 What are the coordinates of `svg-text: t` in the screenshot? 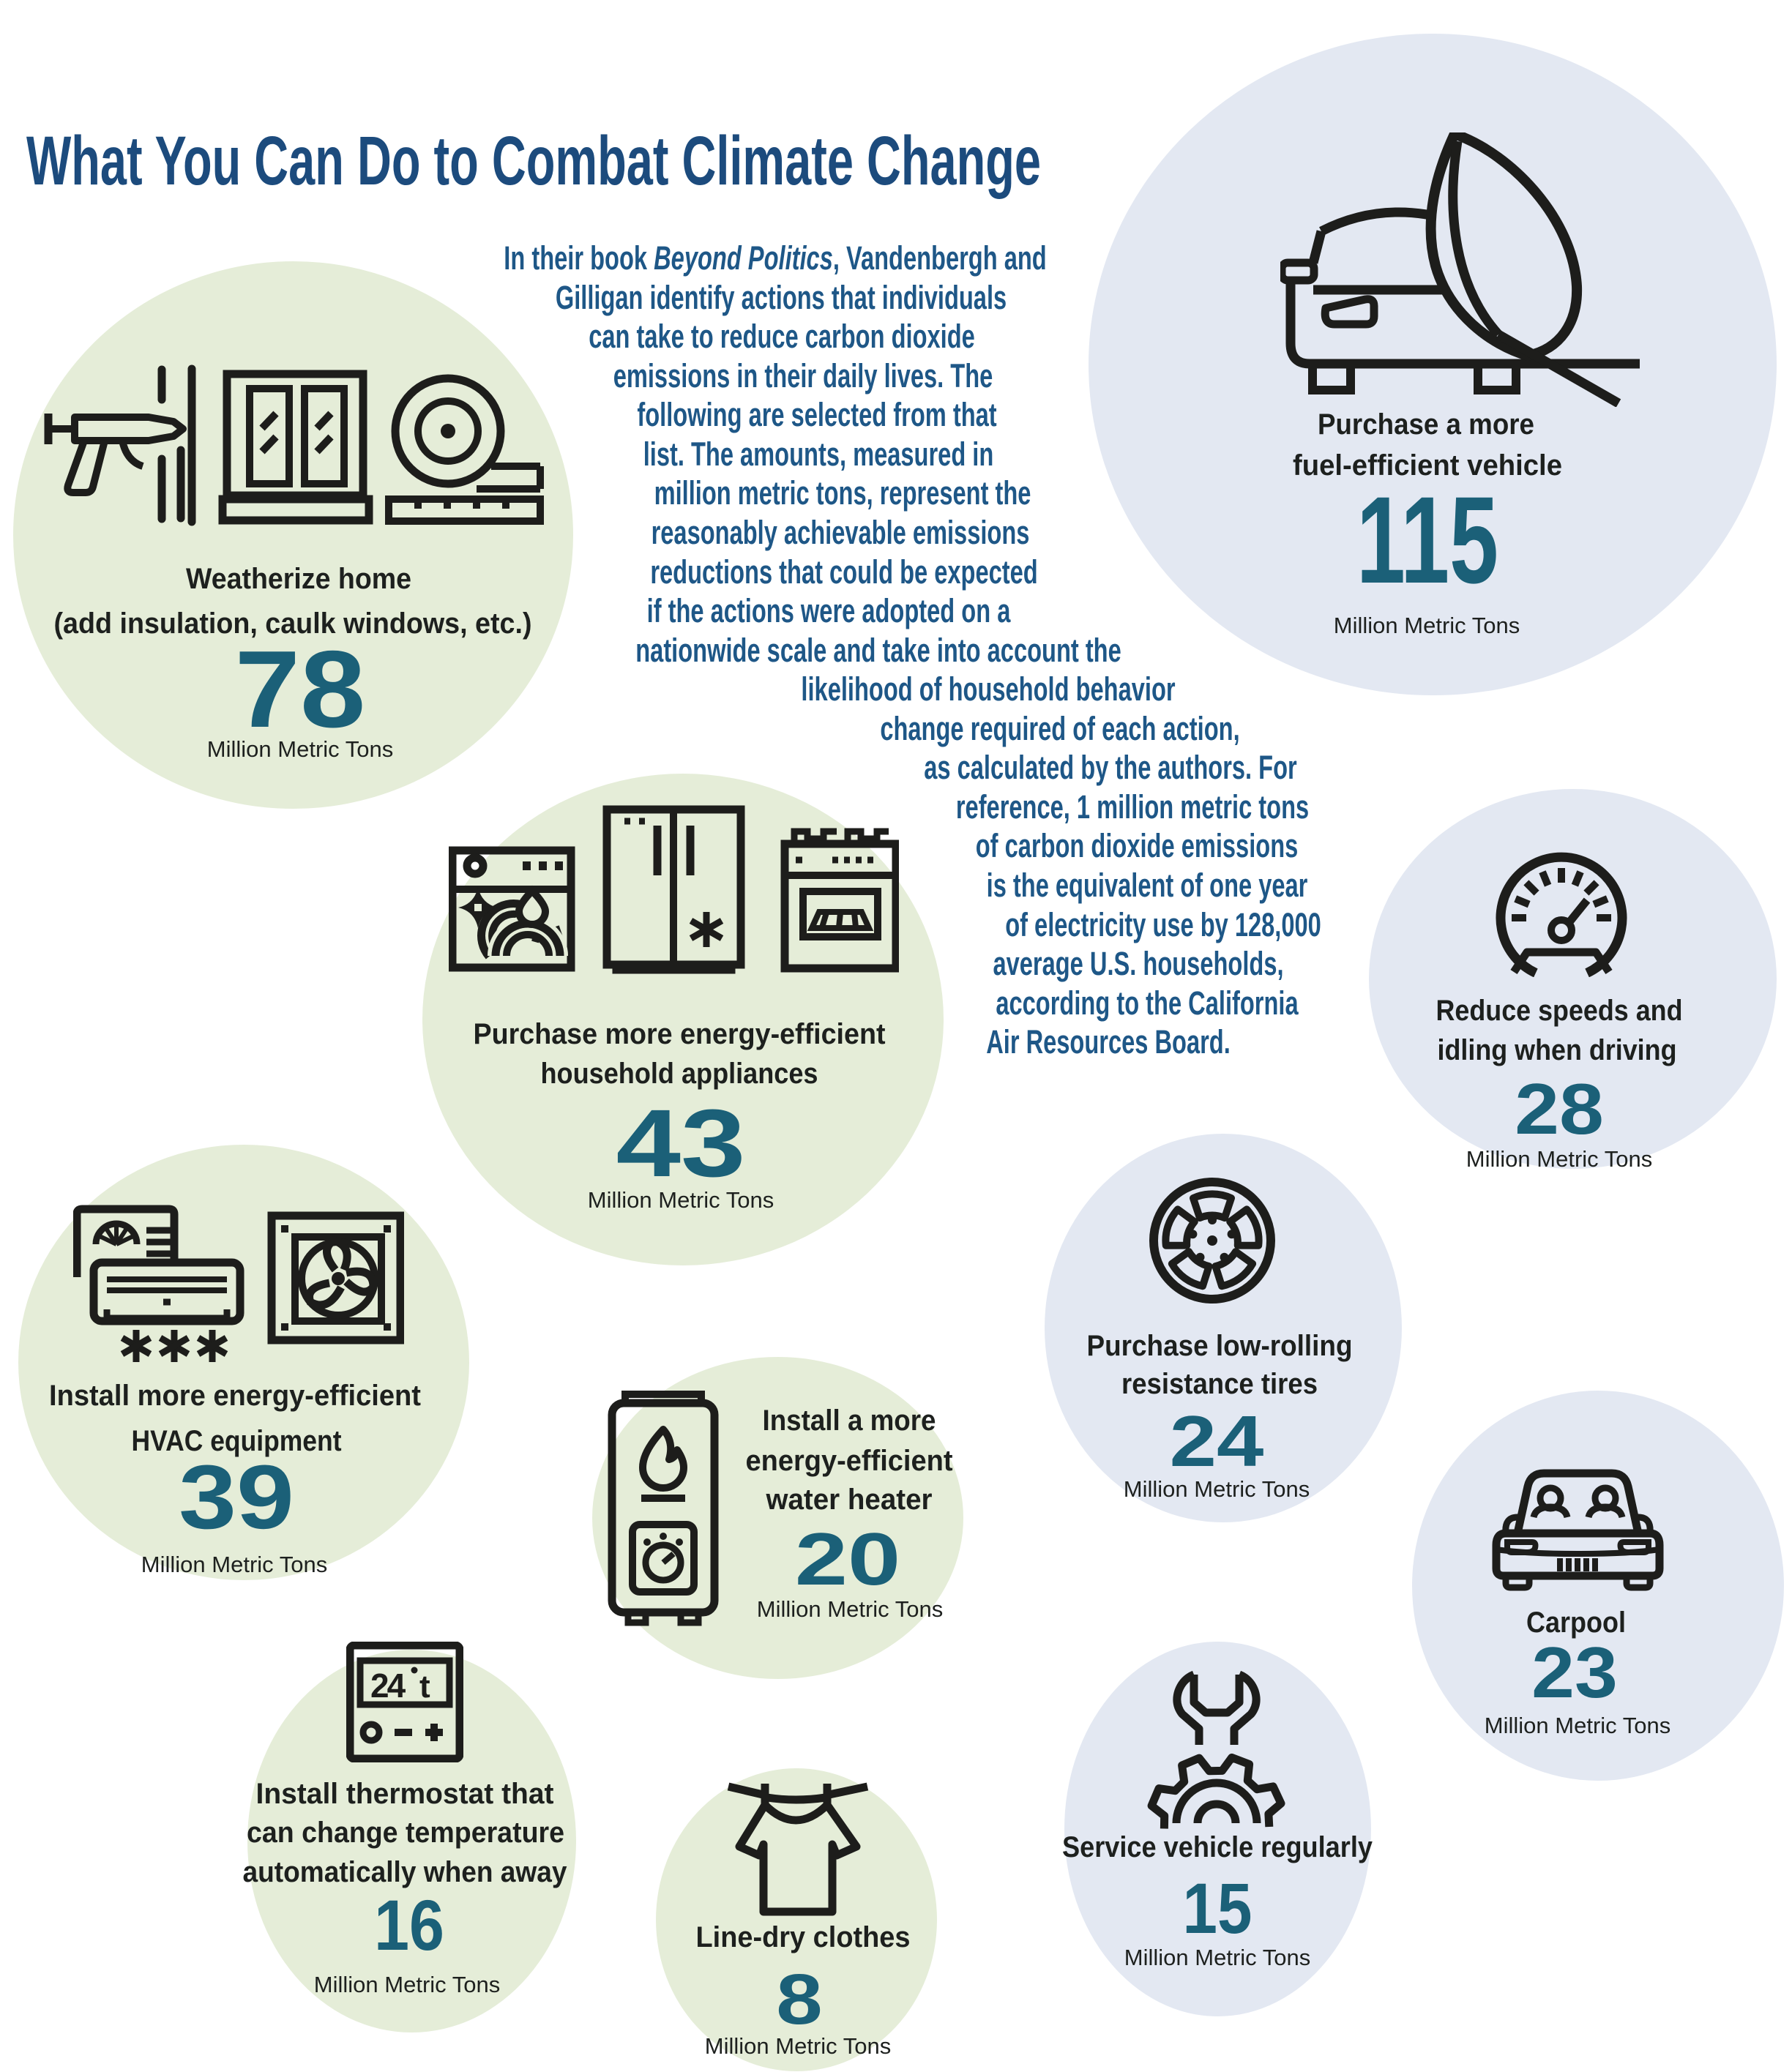 It's located at (424, 1687).